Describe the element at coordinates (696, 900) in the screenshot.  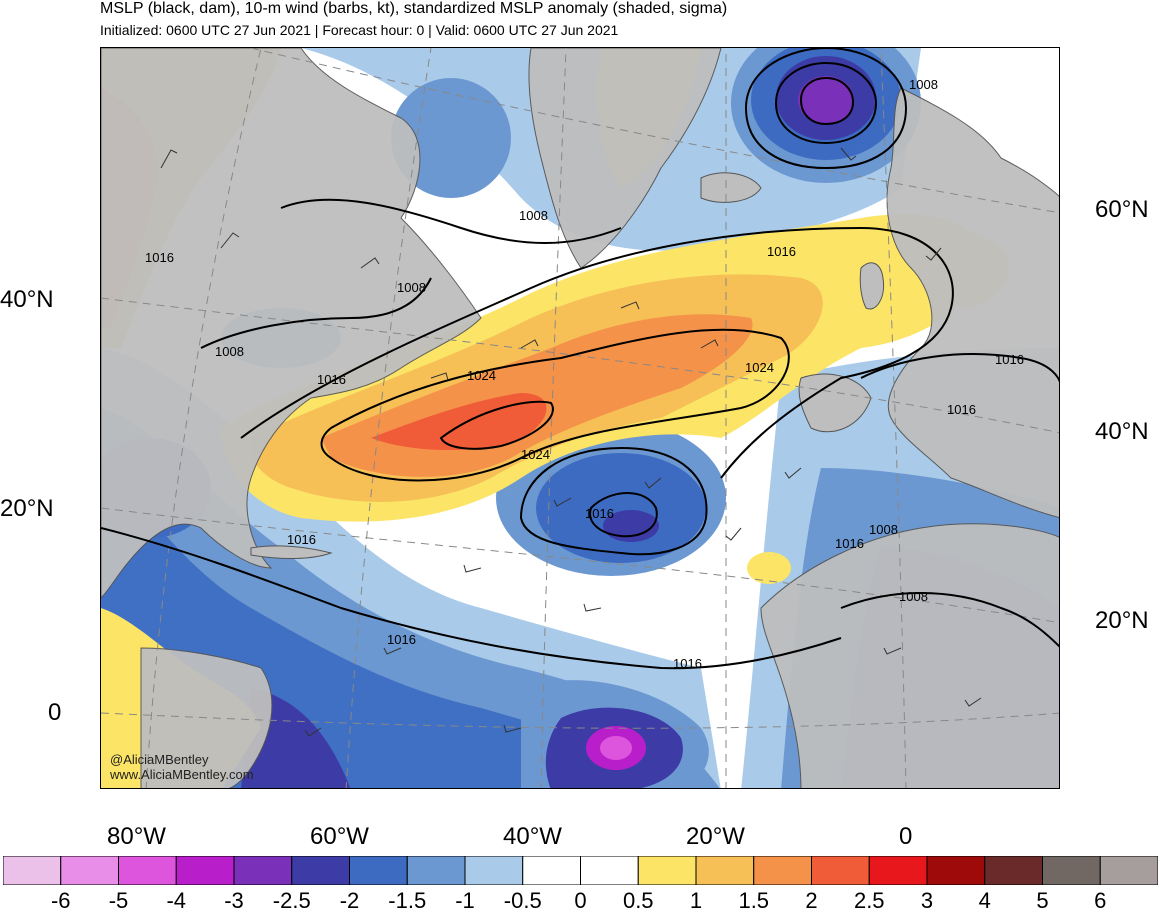
I see `colorbar-tick-label: 1` at that location.